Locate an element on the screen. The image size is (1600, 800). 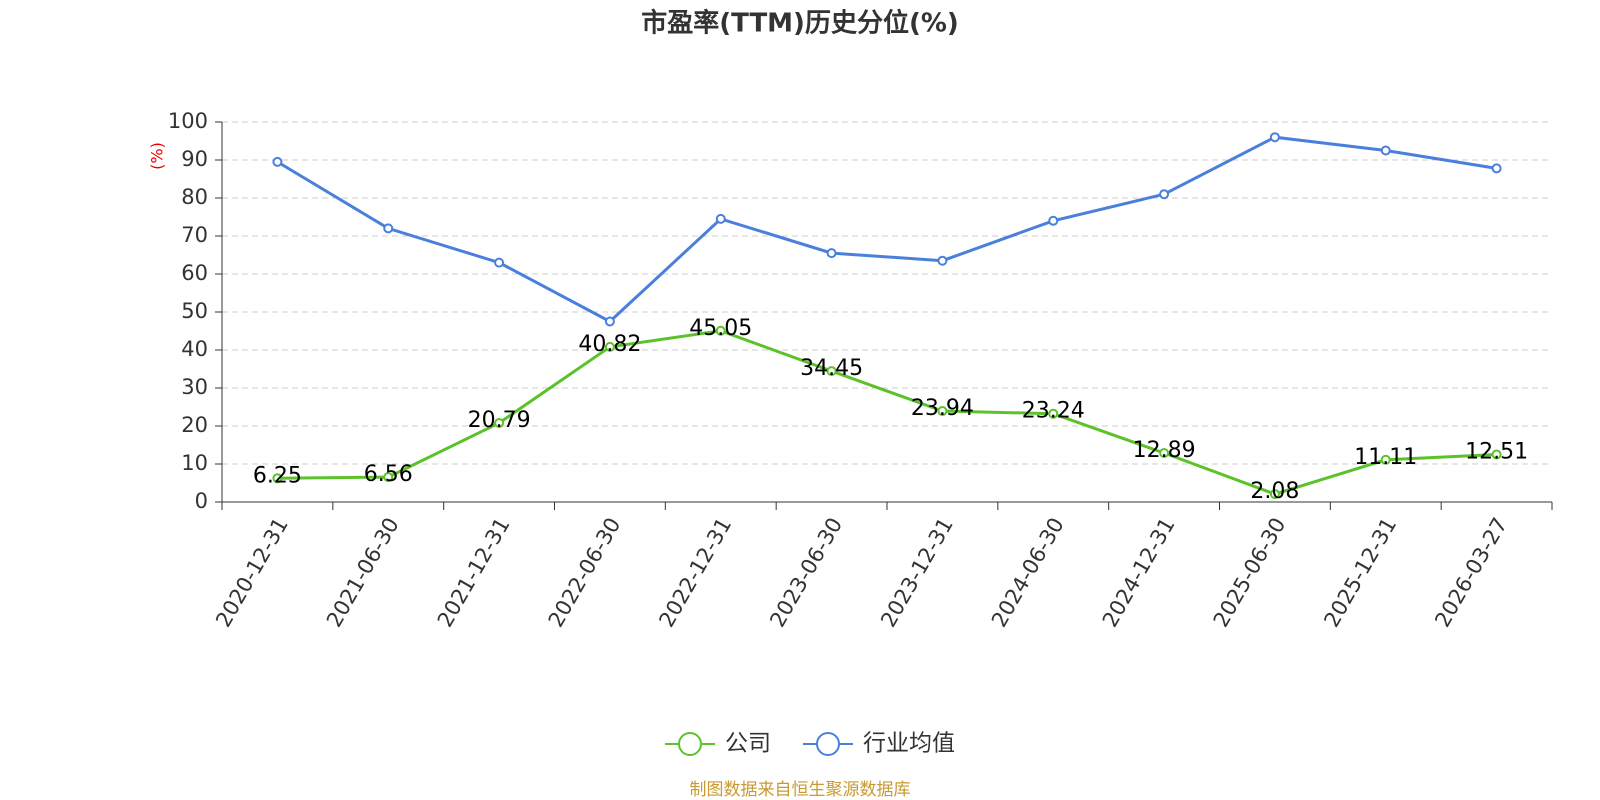
legend-label: 公司 is located at coordinates (748, 744).